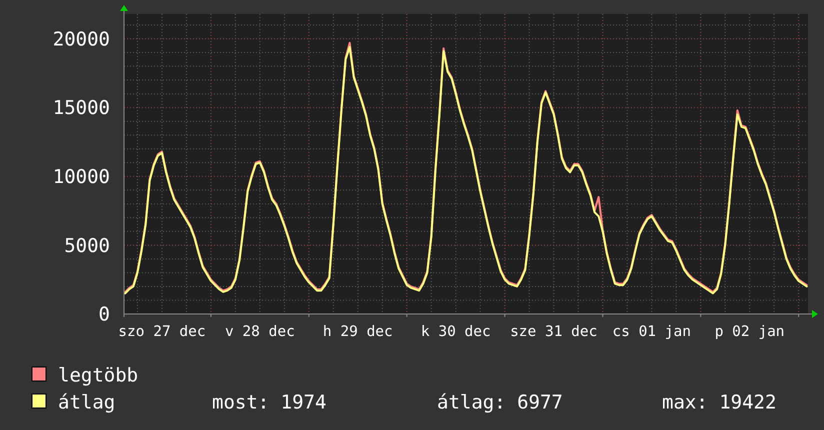 Image resolution: width=824 pixels, height=430 pixels. Describe the element at coordinates (87, 245) in the screenshot. I see `y-tick-label: 5000` at that location.